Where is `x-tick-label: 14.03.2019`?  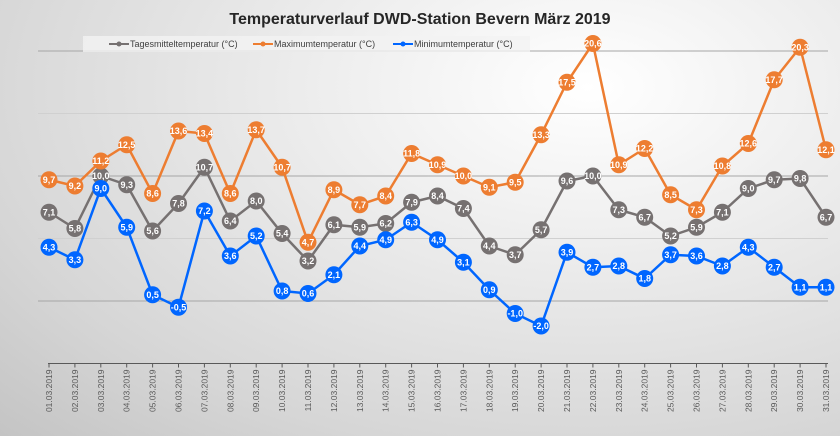
x-tick-label: 14.03.2019 is located at coordinates (386, 390).